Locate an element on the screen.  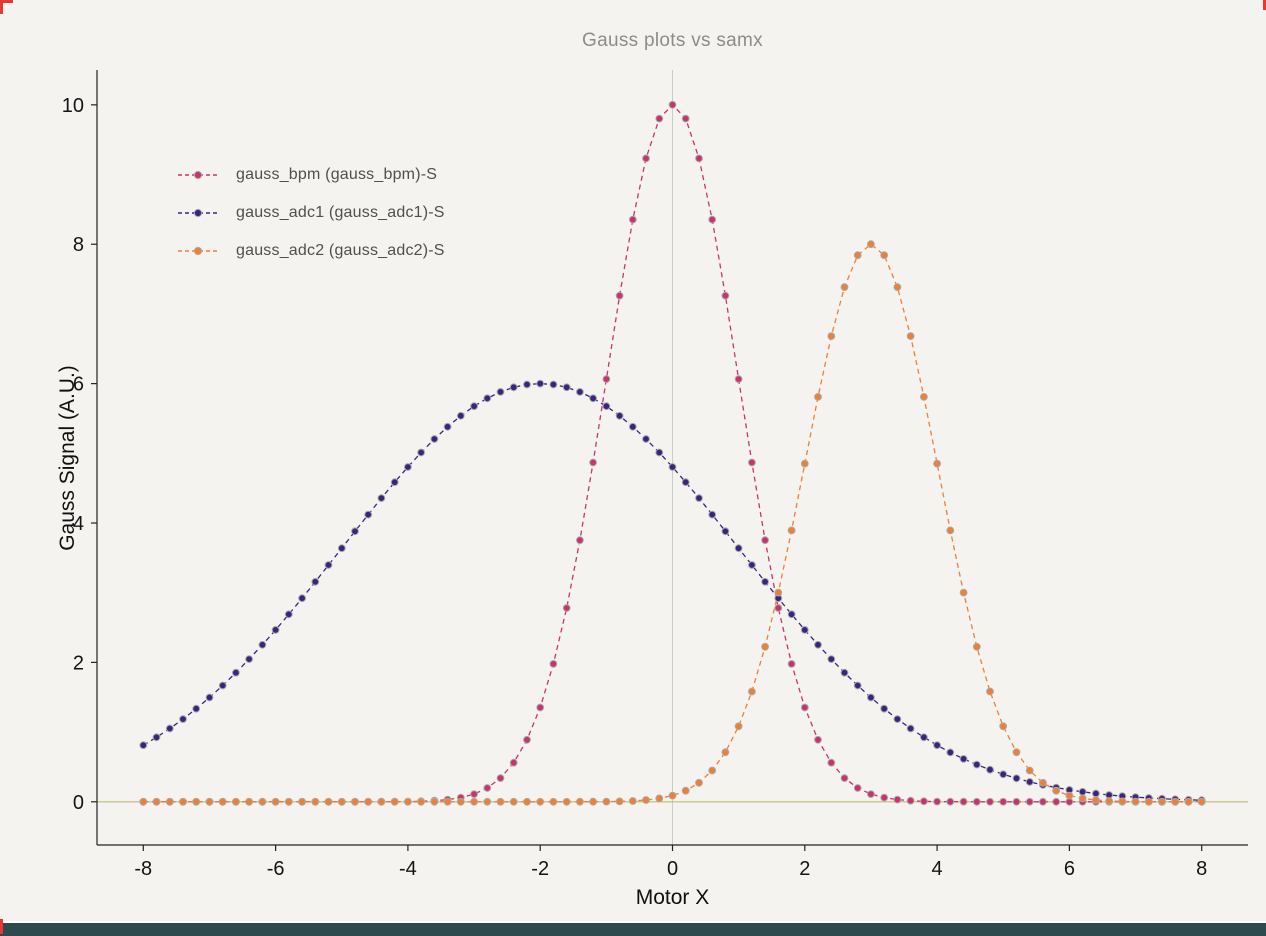
svg-text: -2 is located at coordinates (540, 869).